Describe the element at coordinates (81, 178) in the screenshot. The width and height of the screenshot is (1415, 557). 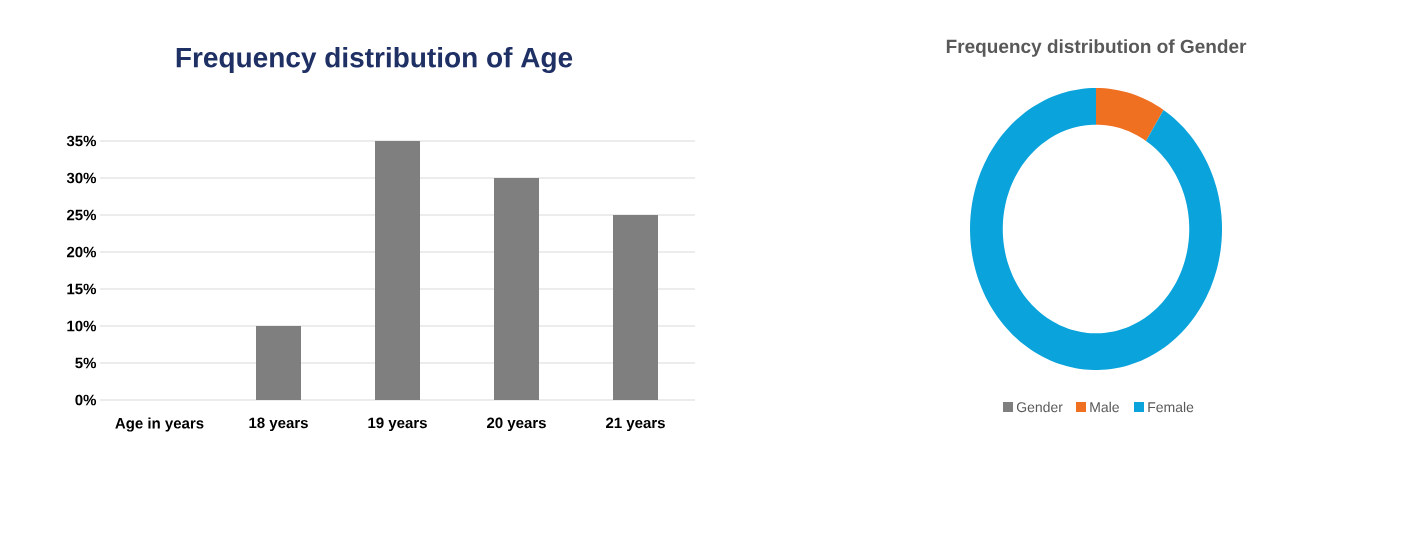
I see `y-tick-label: 30%` at that location.